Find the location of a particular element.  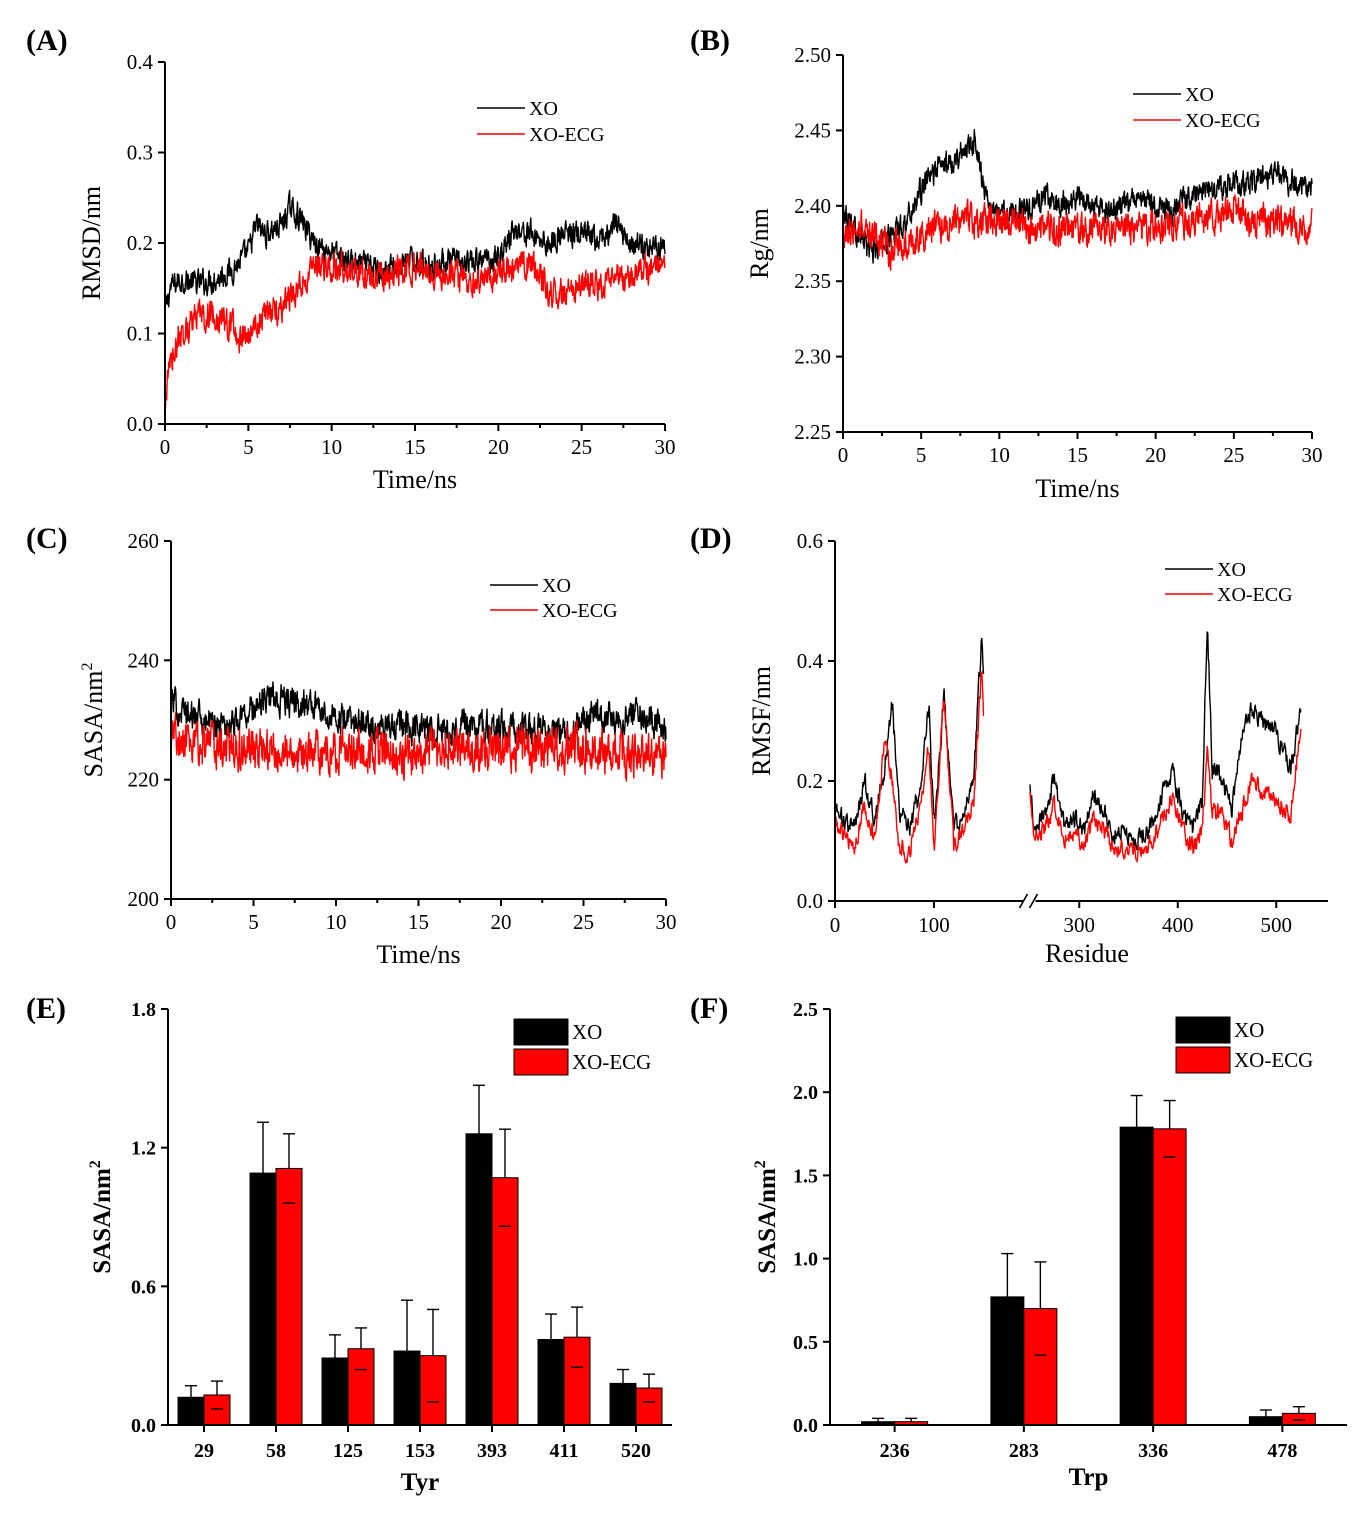

panel-c-y-tick-label-2: 240 is located at coordinates (144, 660).